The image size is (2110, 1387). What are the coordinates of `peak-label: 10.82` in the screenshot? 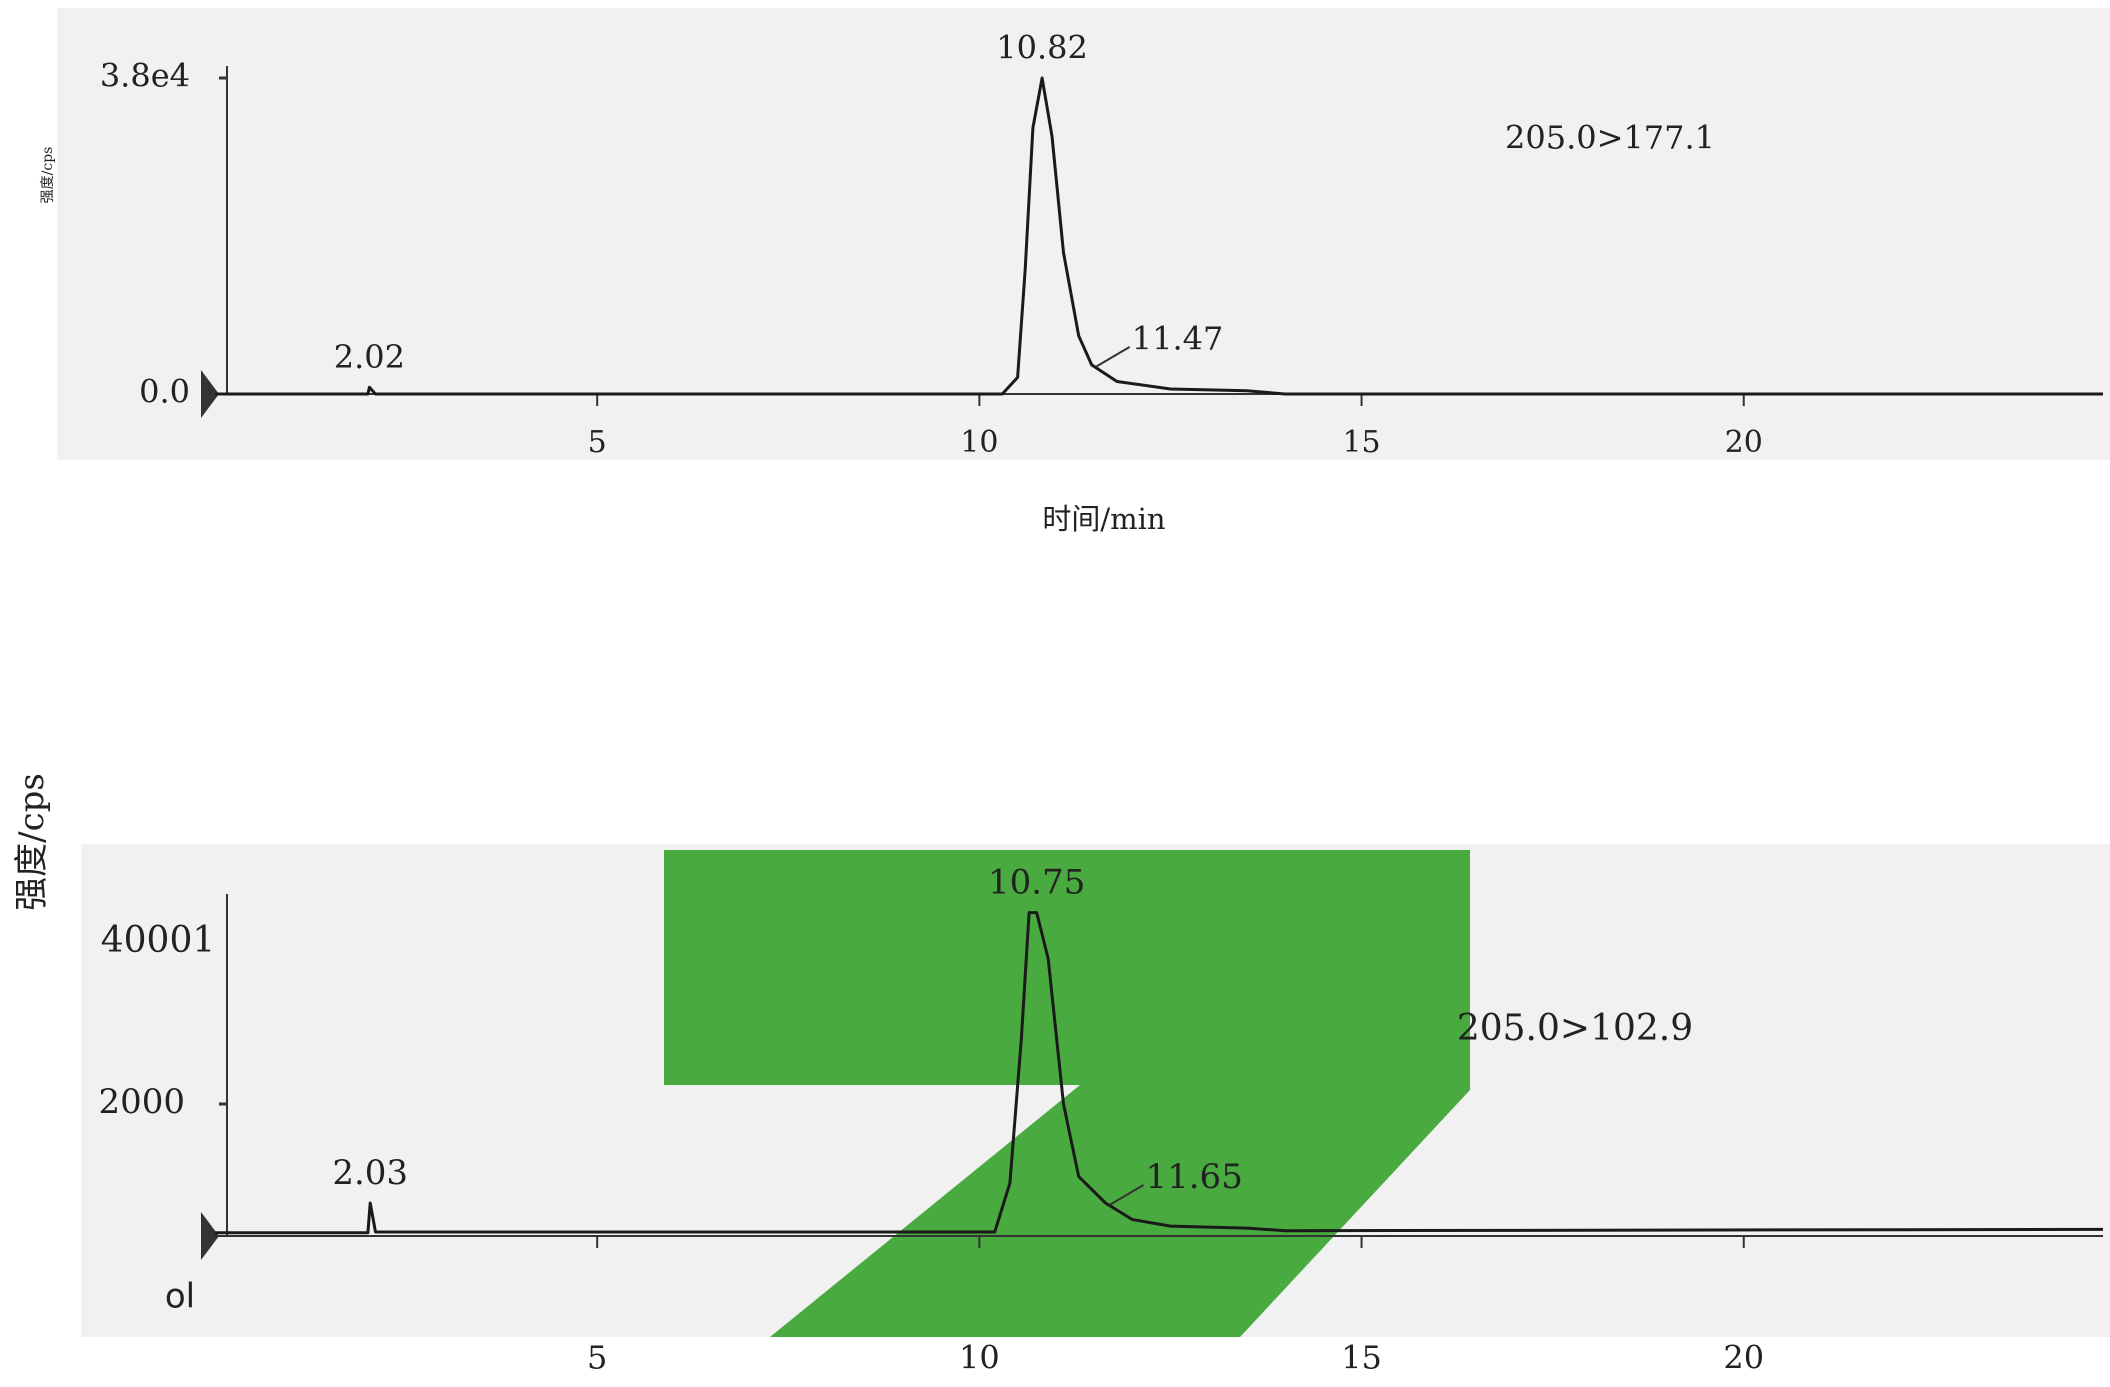 It's located at (1042, 48).